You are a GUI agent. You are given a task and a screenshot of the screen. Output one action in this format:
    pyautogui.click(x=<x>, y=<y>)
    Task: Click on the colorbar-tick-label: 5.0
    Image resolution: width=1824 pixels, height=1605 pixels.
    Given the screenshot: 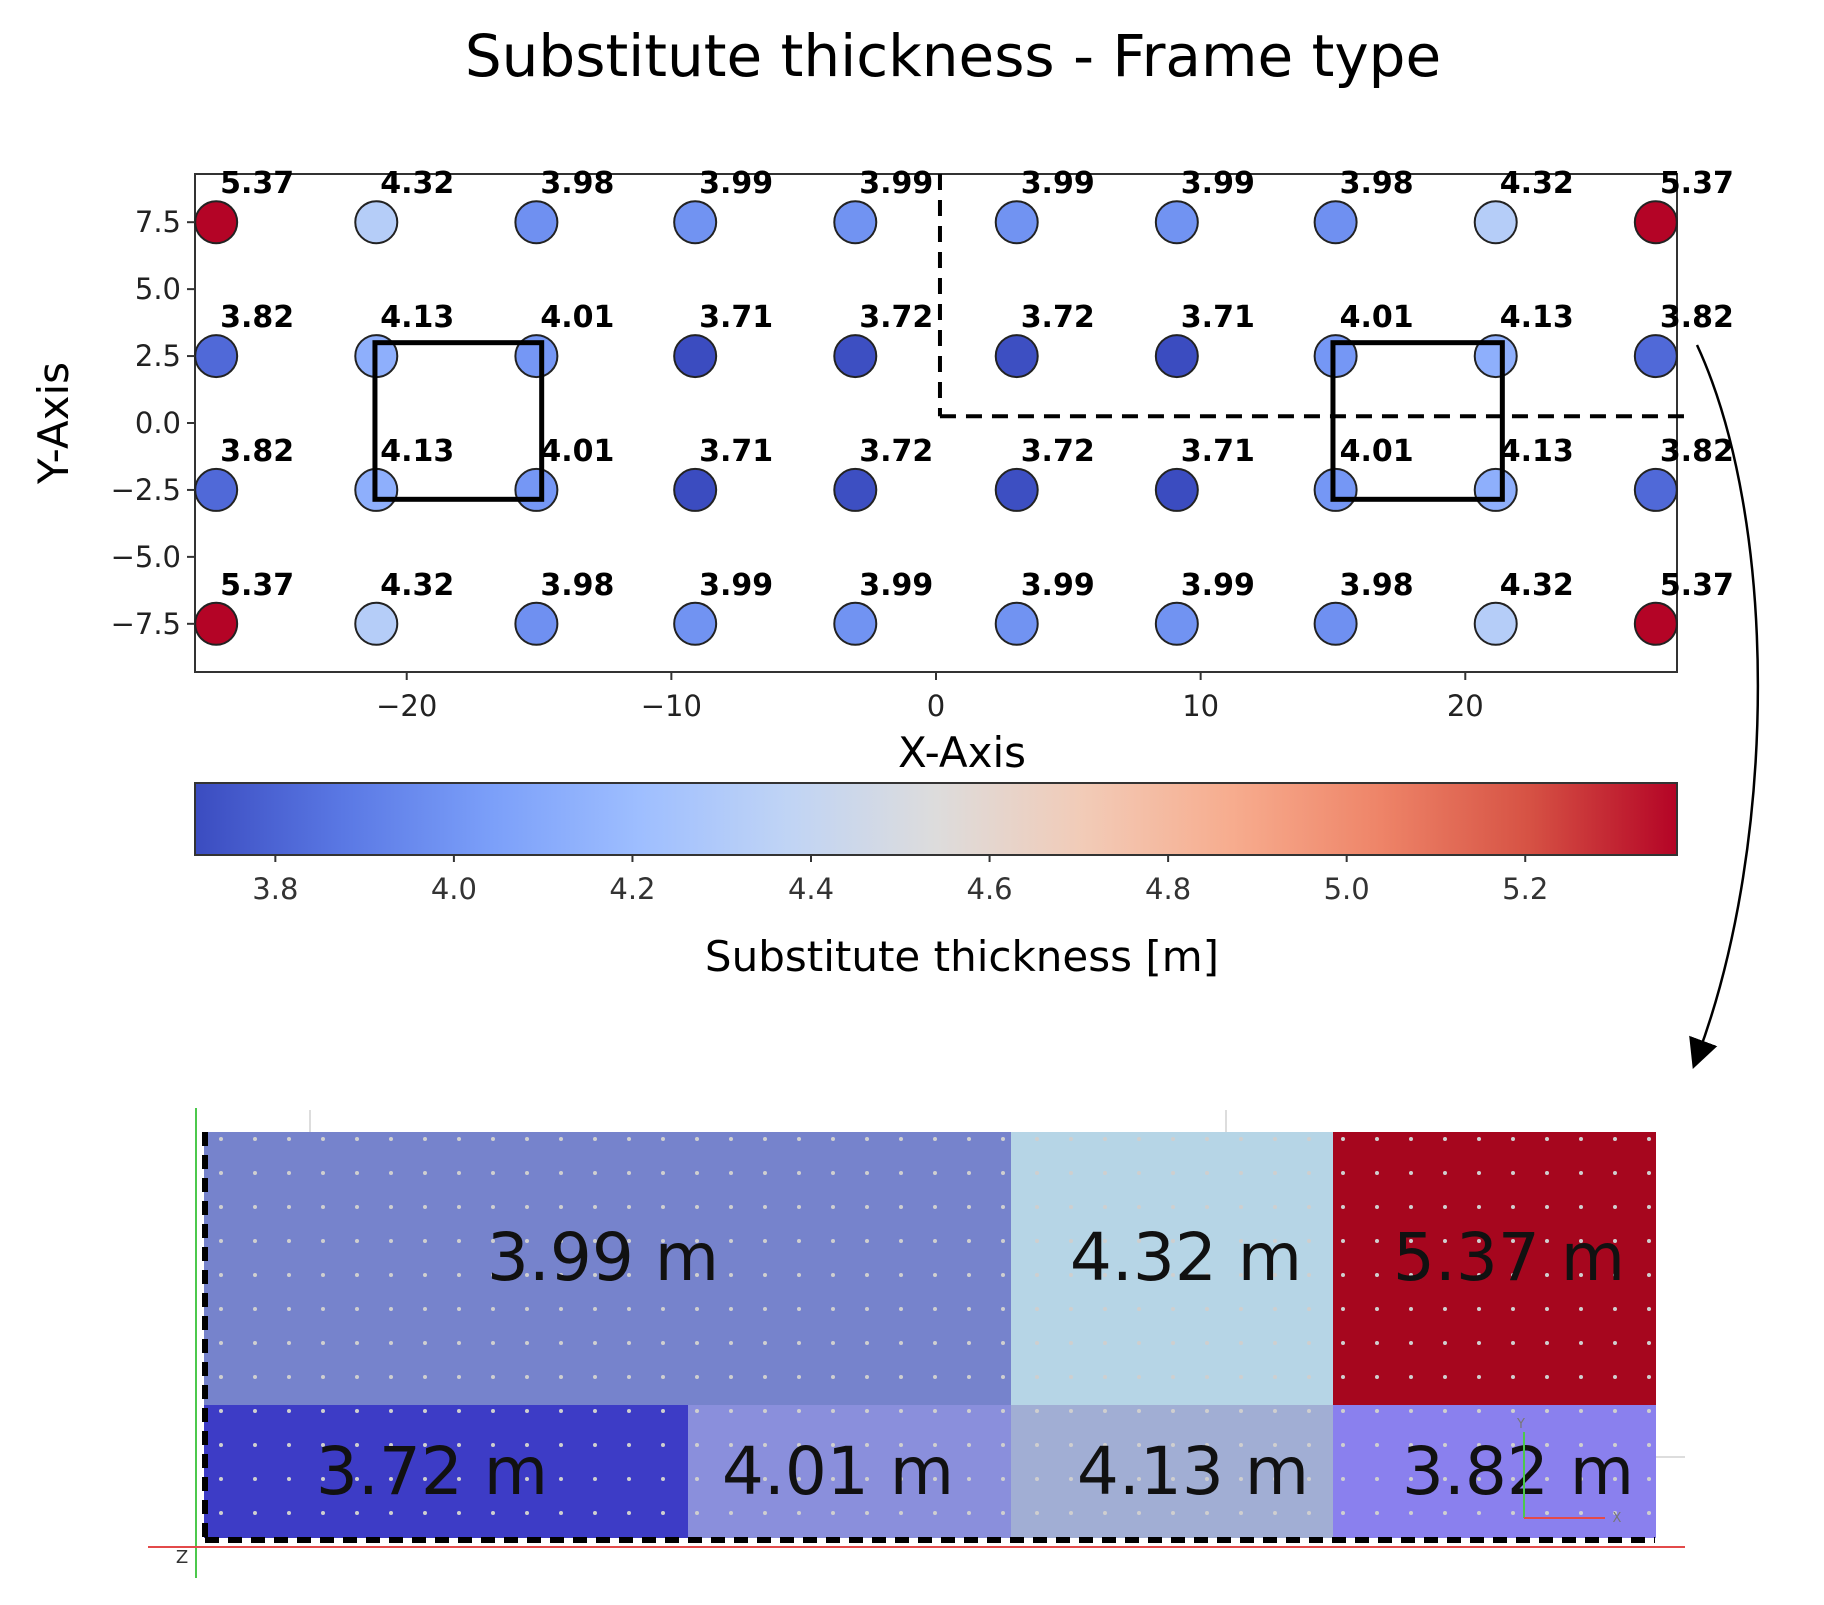 What is the action you would take?
    pyautogui.click(x=1347, y=889)
    